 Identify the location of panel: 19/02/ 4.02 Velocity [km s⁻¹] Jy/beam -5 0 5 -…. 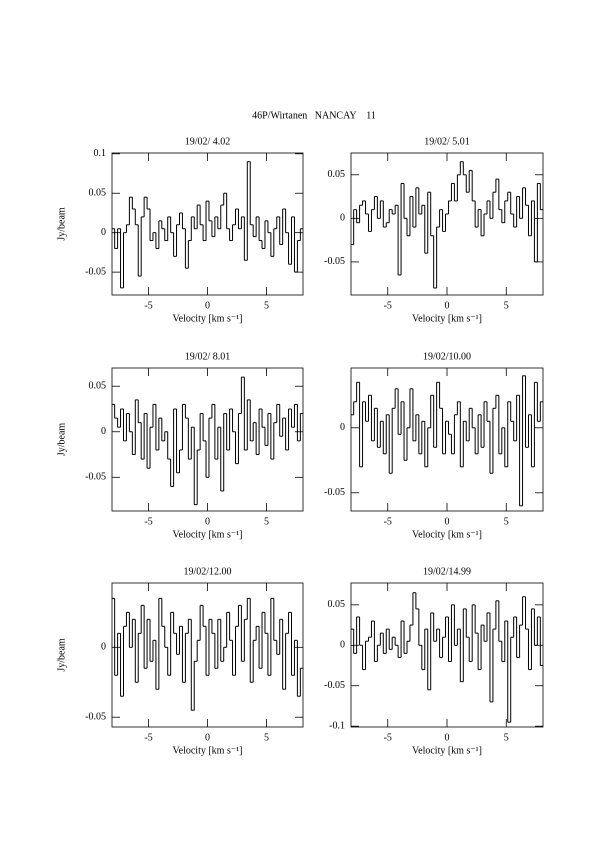
(180, 230).